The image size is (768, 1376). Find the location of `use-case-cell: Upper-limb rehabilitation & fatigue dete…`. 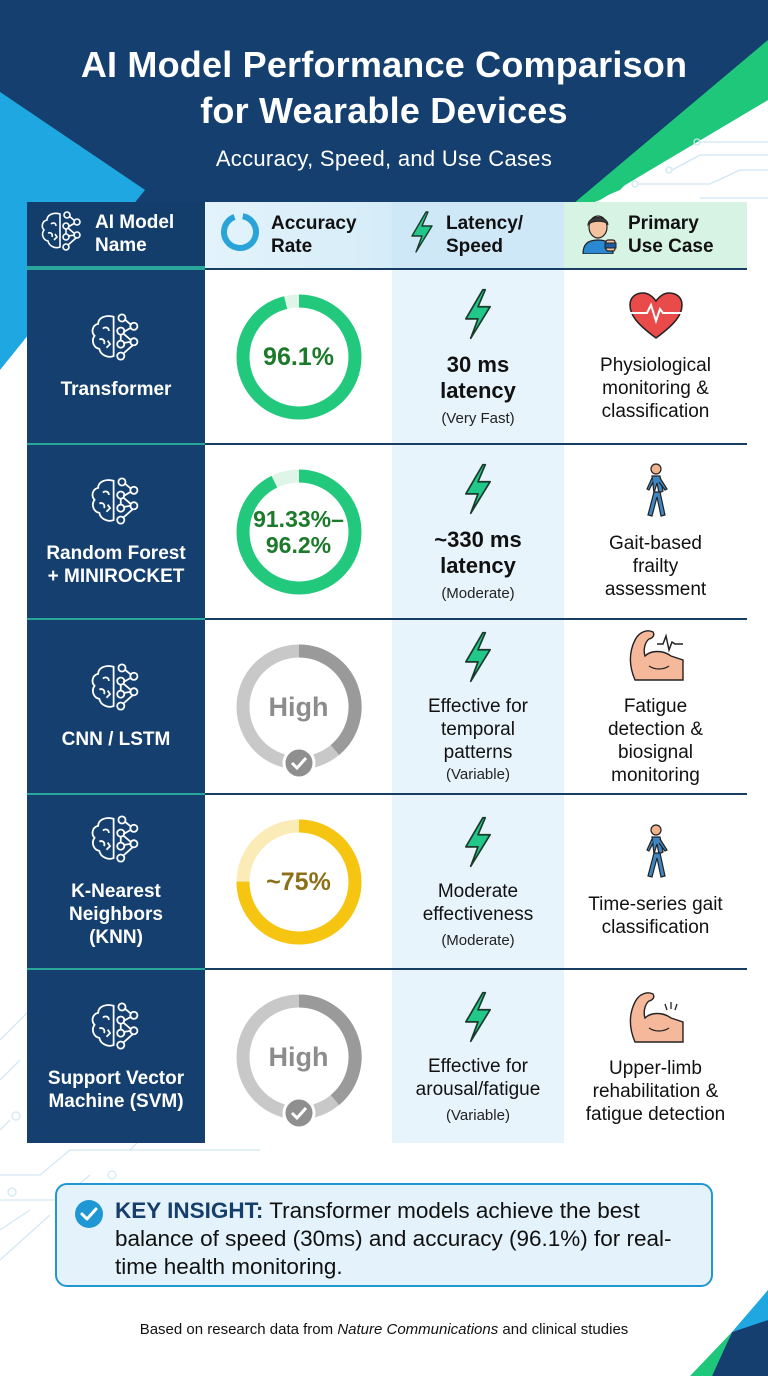

use-case-cell: Upper-limb rehabilitation & fatigue dete… is located at coordinates (655, 1055).